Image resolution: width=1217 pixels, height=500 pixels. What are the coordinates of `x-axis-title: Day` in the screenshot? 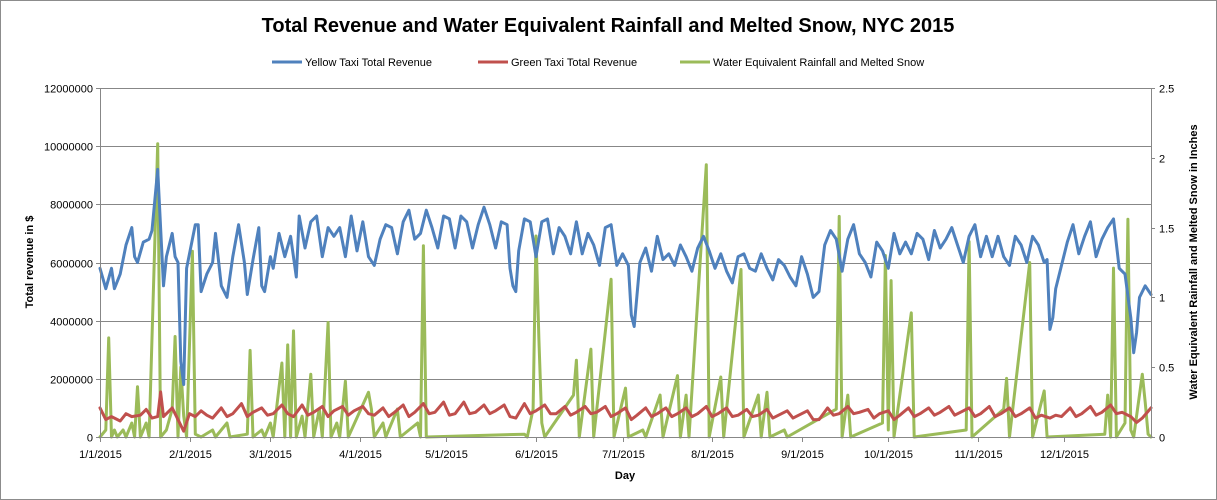 It's located at (625, 476).